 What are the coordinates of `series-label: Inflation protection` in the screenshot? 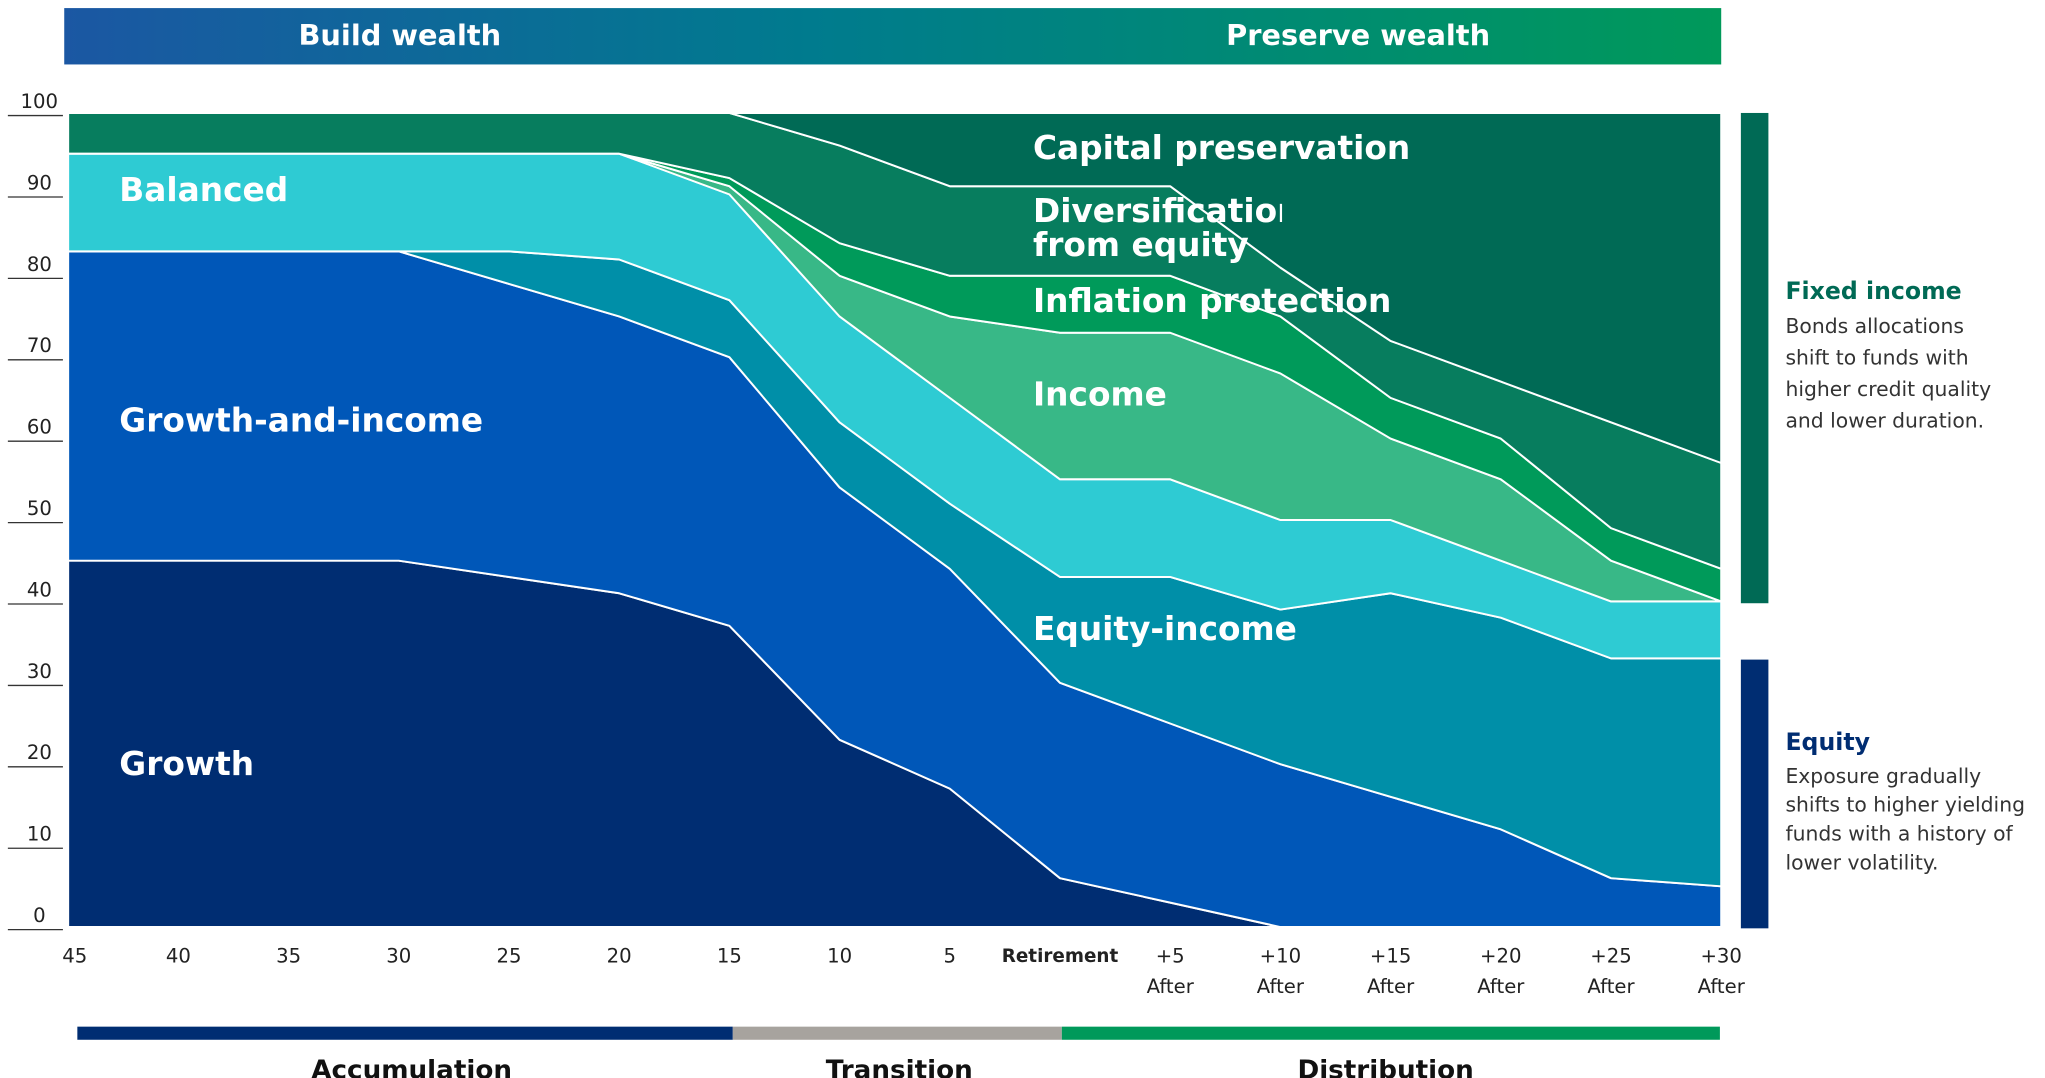 It's located at (1212, 302).